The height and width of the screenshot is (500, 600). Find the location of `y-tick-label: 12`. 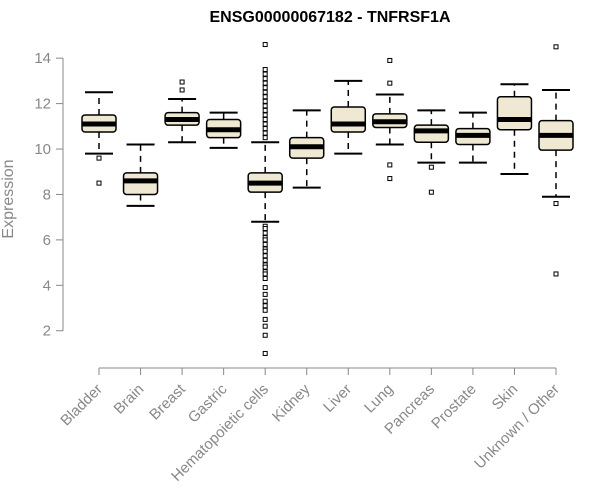

y-tick-label: 12 is located at coordinates (42, 104).